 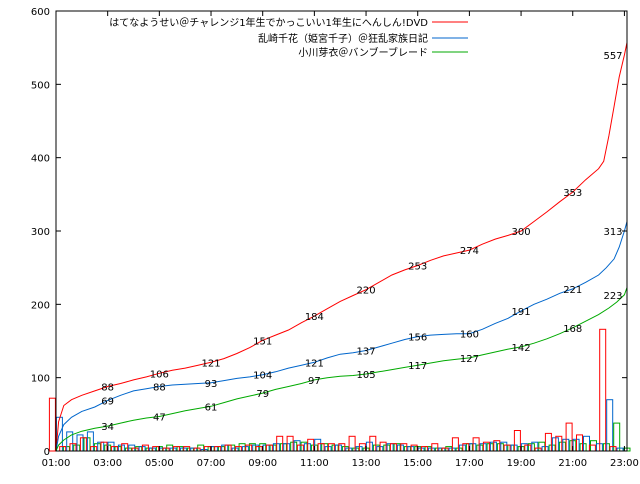 What do you see at coordinates (417, 266) in the screenshot?
I see `data-label-s0-6: 253` at bounding box center [417, 266].